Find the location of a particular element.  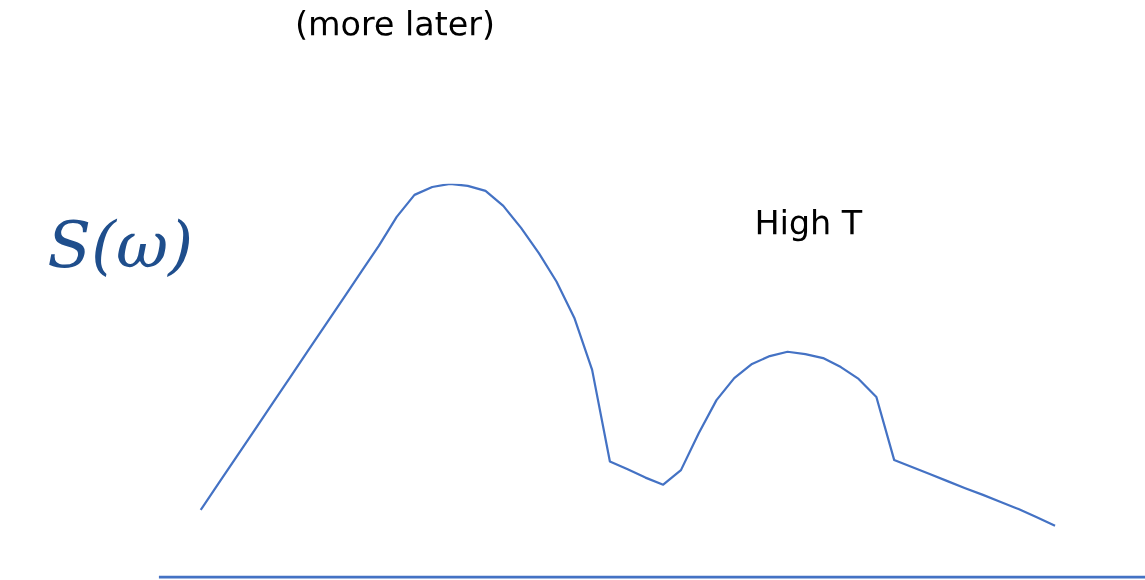

annotation: High T is located at coordinates (810, 225).